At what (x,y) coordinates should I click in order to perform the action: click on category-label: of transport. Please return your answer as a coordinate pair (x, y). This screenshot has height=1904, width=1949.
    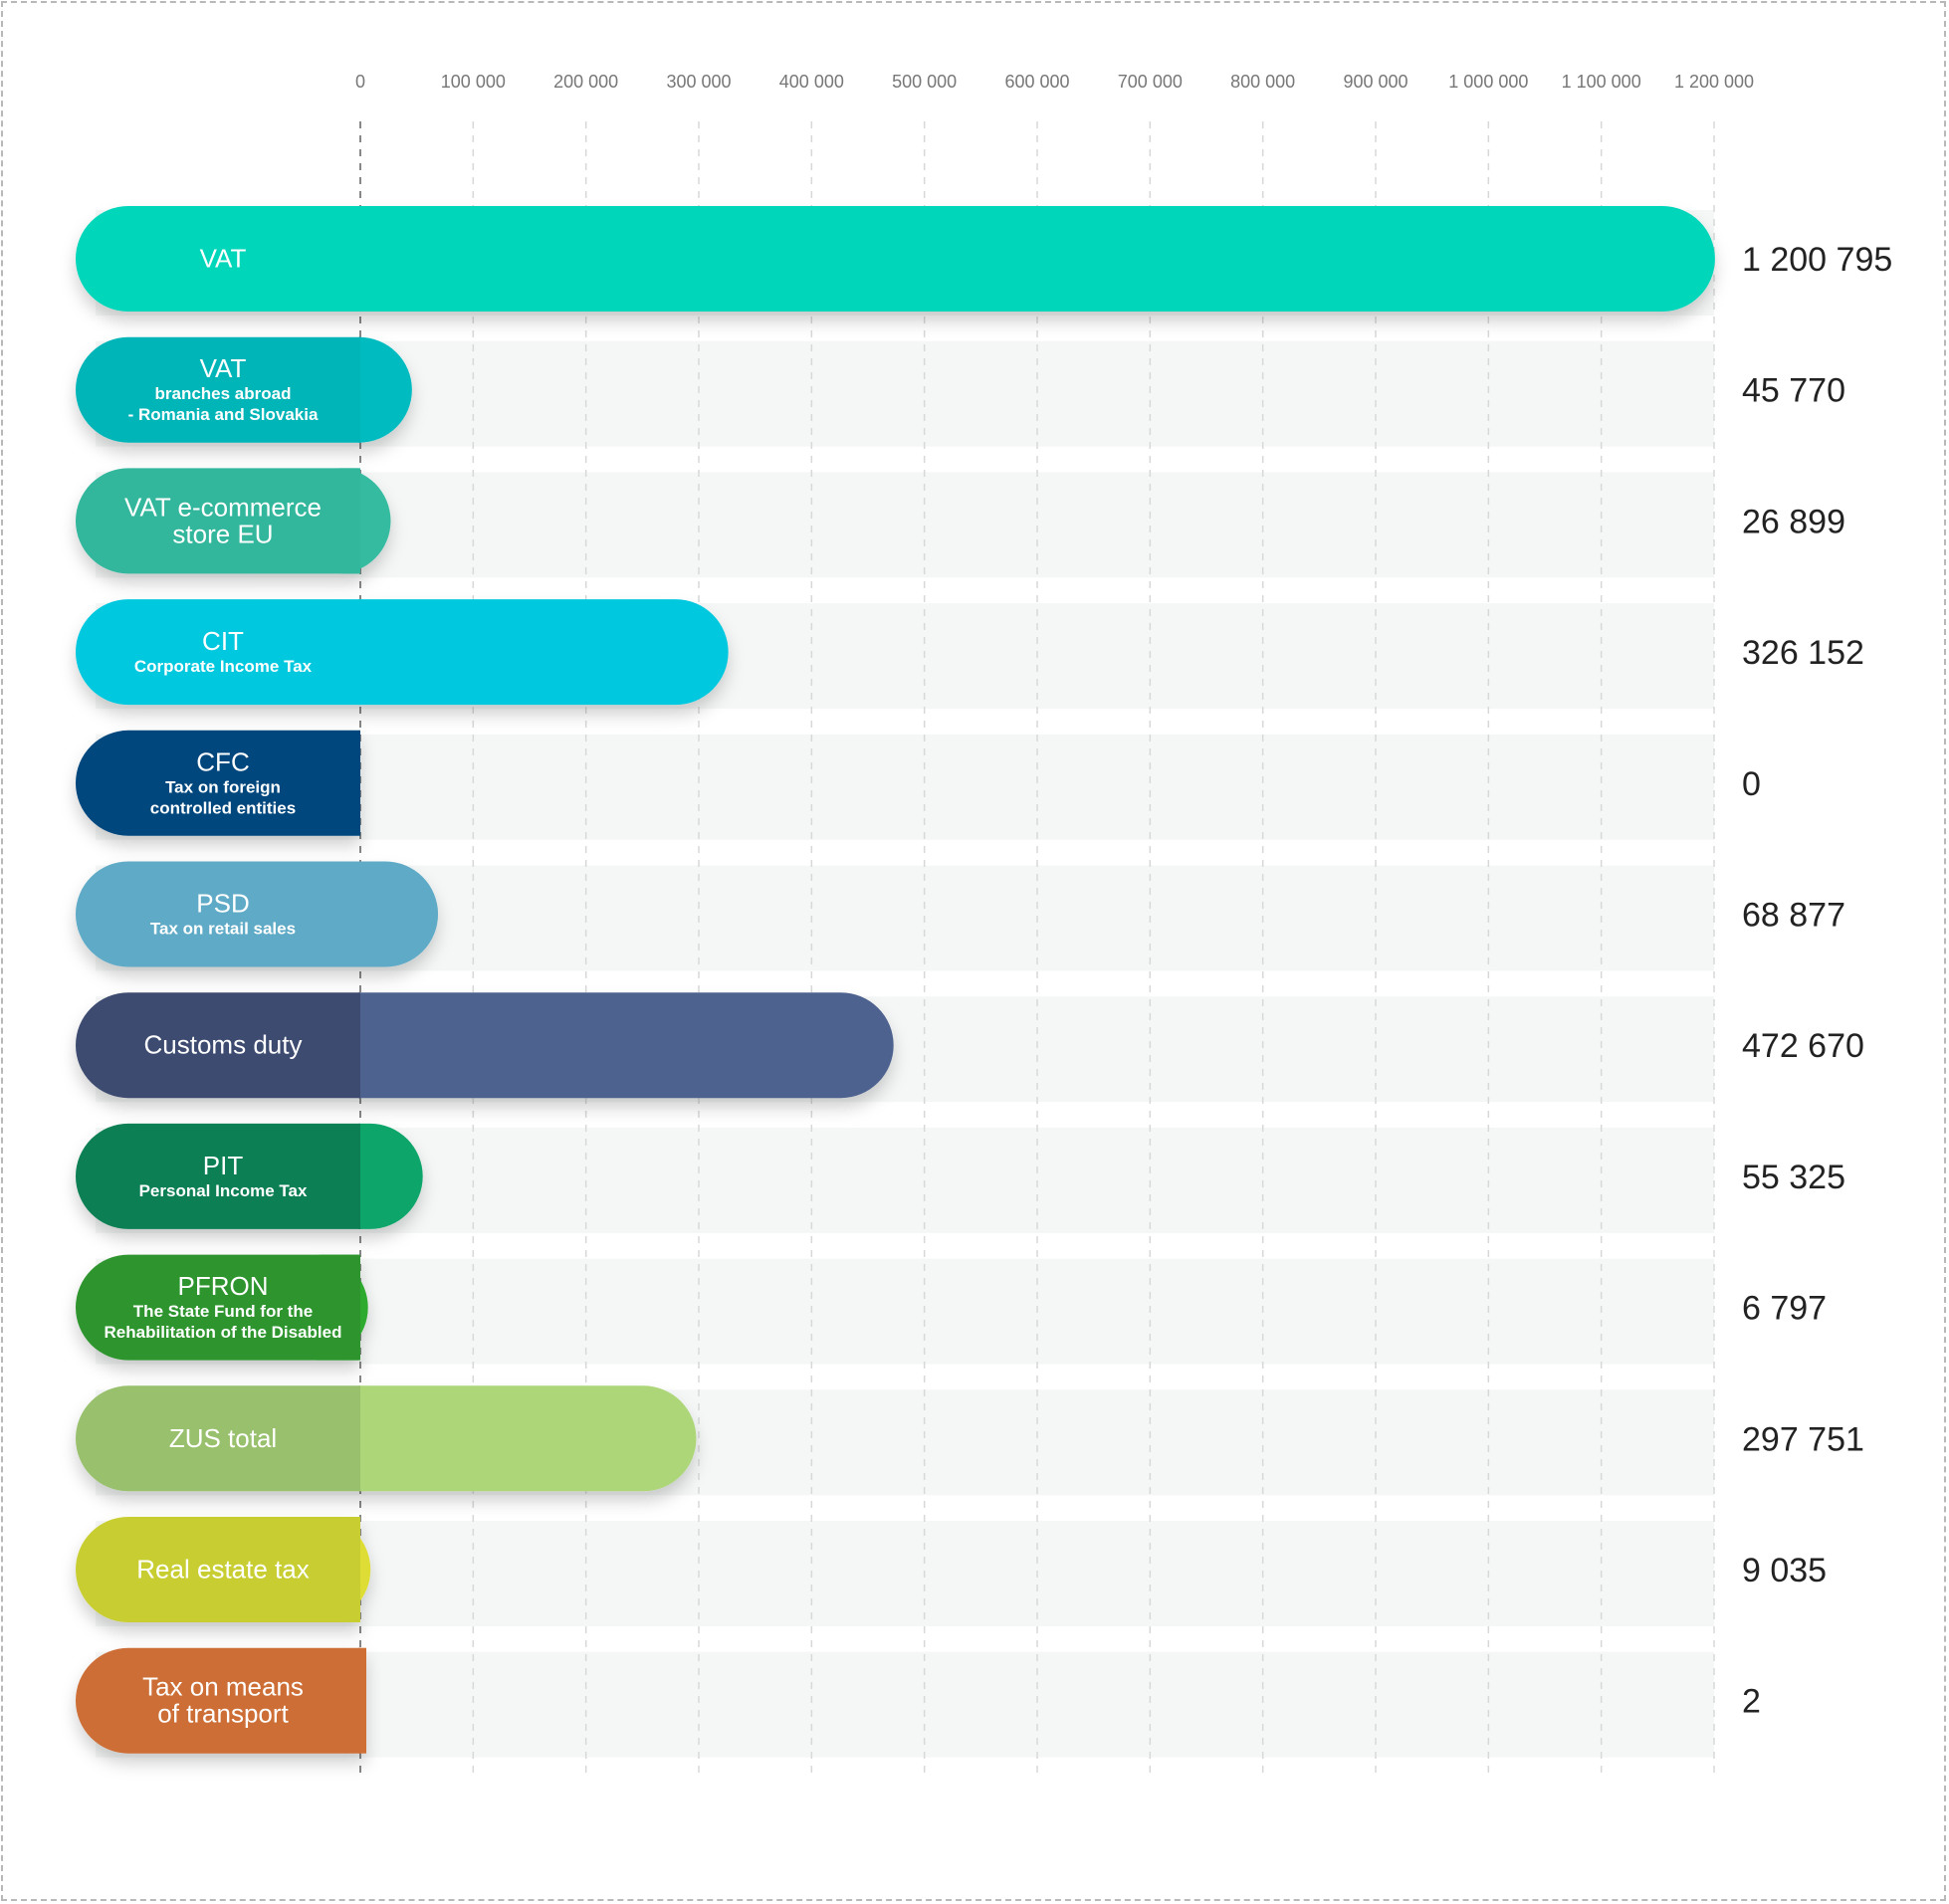
    Looking at the image, I should click on (223, 1714).